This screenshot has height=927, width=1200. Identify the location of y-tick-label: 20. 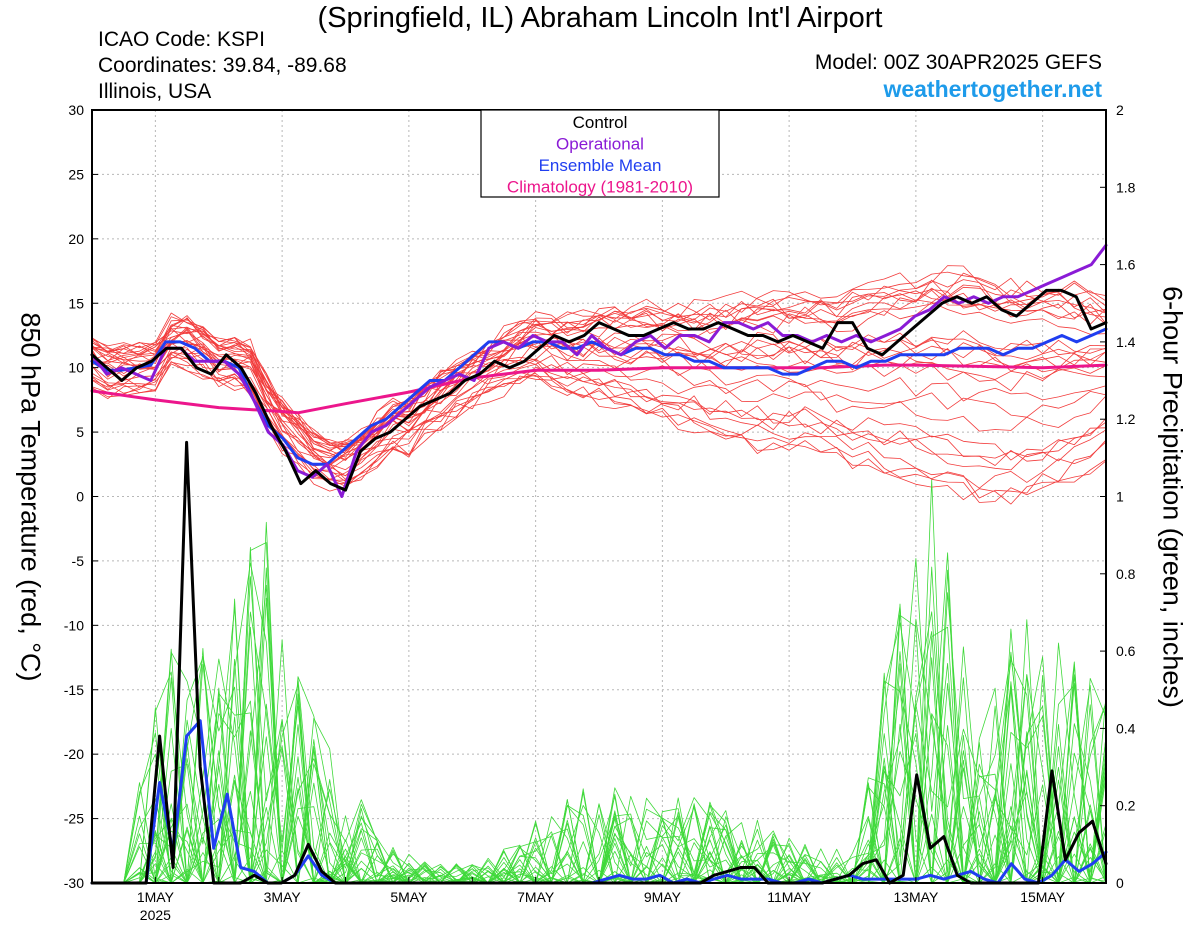
(76, 239).